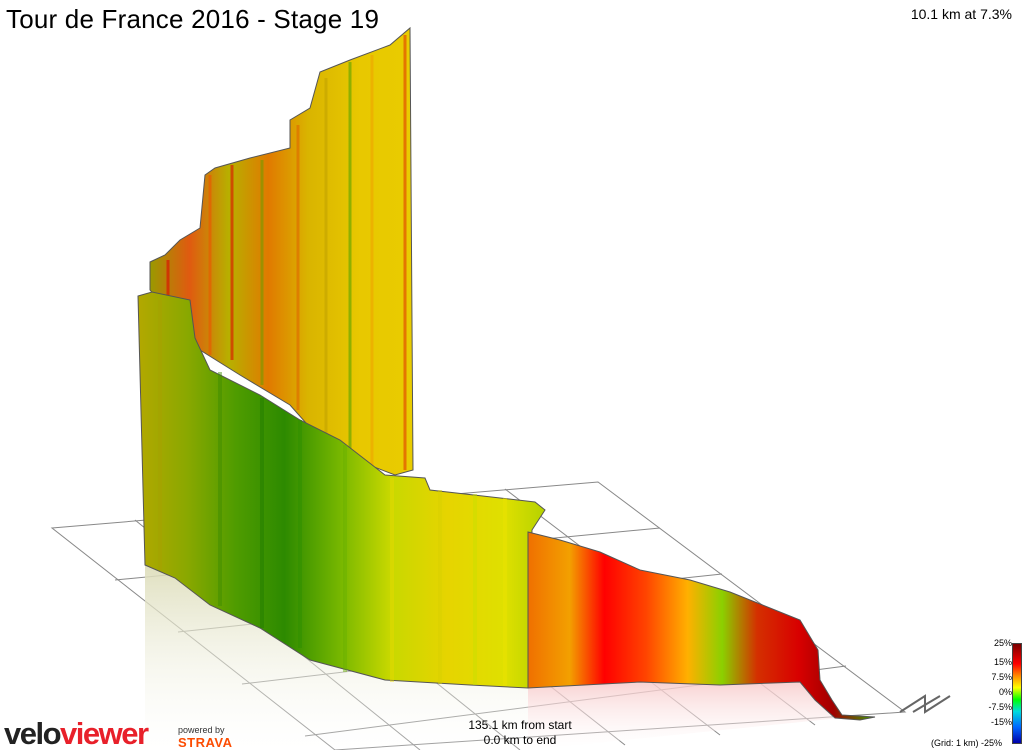 The image size is (1024, 750). Describe the element at coordinates (205, 742) in the screenshot. I see `strava-logo: STRAVA` at that location.